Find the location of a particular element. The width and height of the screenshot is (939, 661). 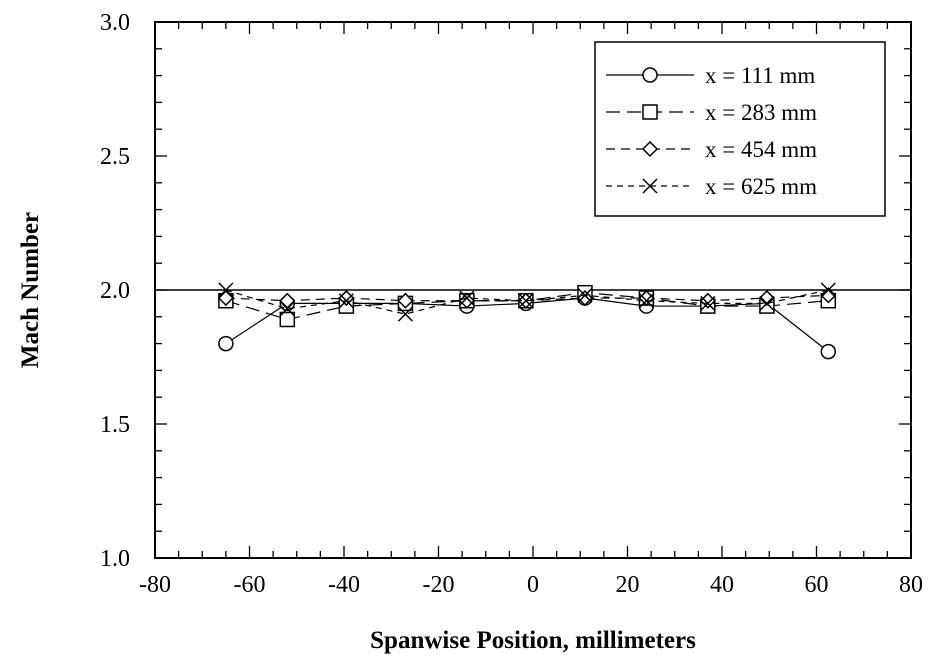

x-tick-label: 0 is located at coordinates (533, 585).